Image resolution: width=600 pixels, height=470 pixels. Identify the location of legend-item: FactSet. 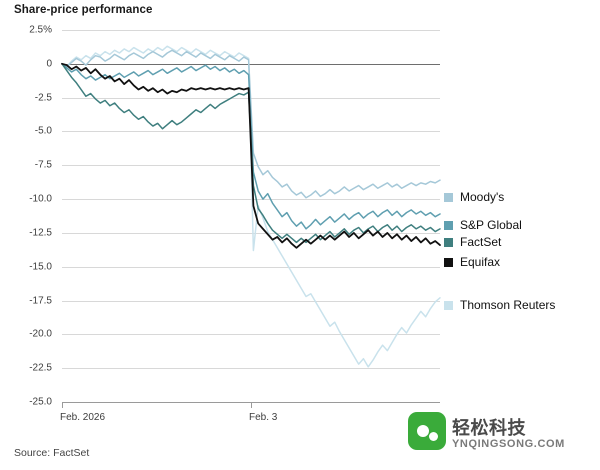
(472, 242).